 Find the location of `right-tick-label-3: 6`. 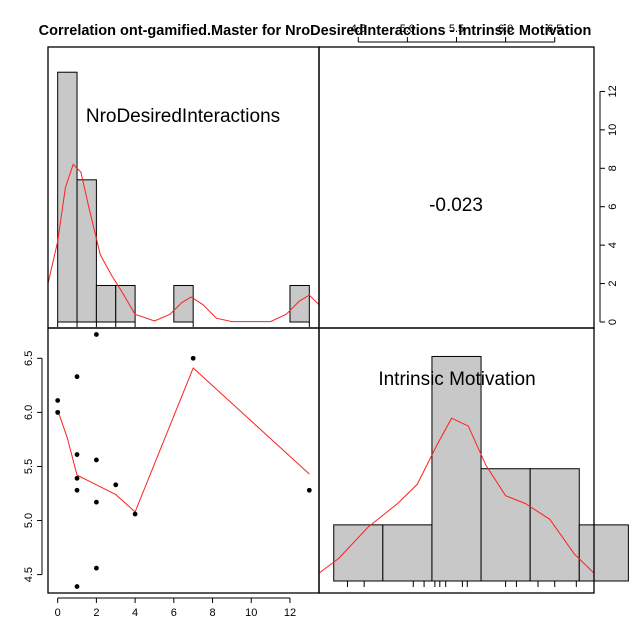

right-tick-label-3: 6 is located at coordinates (613, 207).